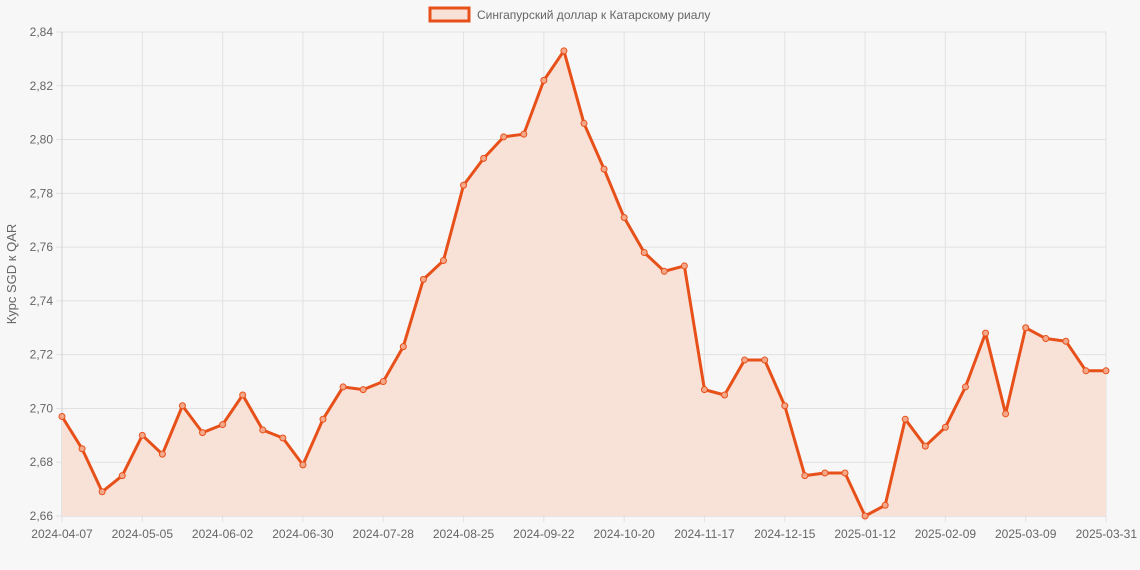 The image size is (1140, 570). Describe the element at coordinates (544, 534) in the screenshot. I see `x-tick-label: 2024-09-22` at that location.